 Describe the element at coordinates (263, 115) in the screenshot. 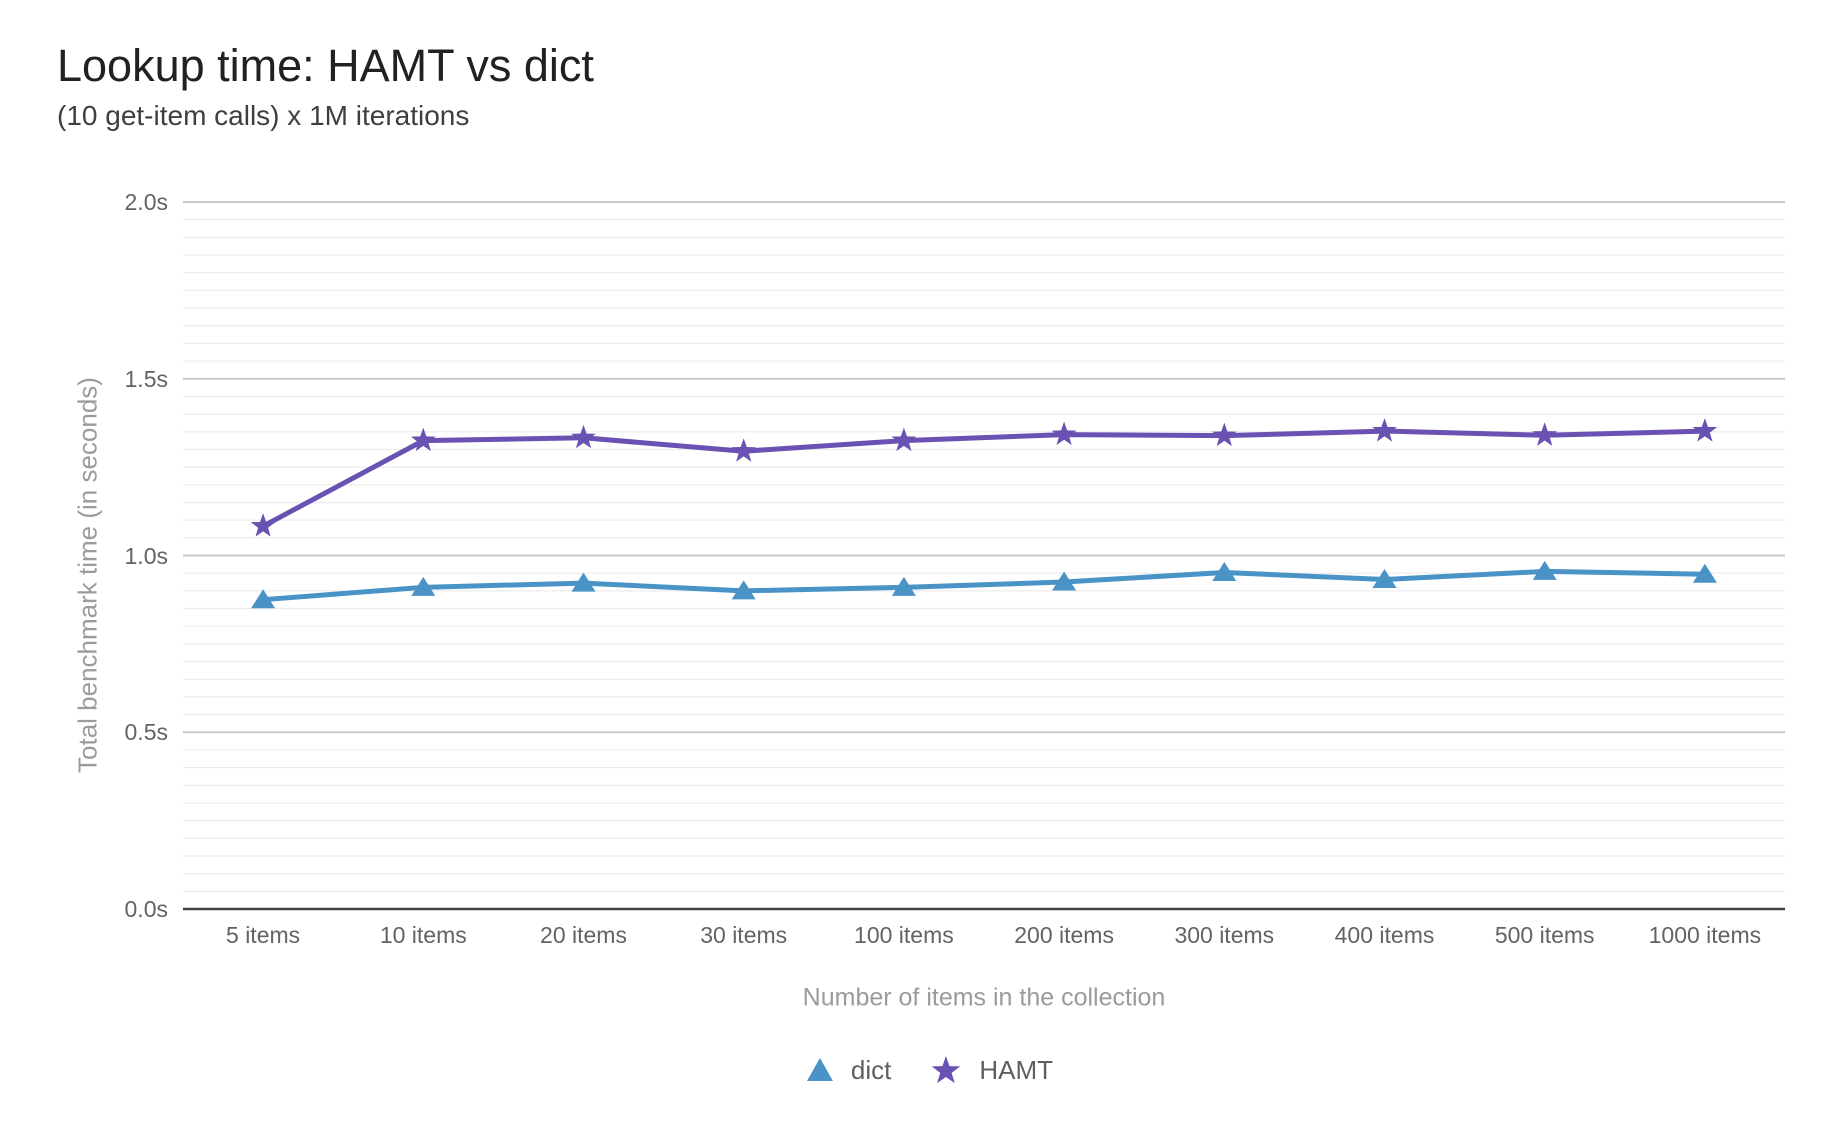

I see `chart-subtitle: (10 get-item calls) x 1M iterations` at that location.